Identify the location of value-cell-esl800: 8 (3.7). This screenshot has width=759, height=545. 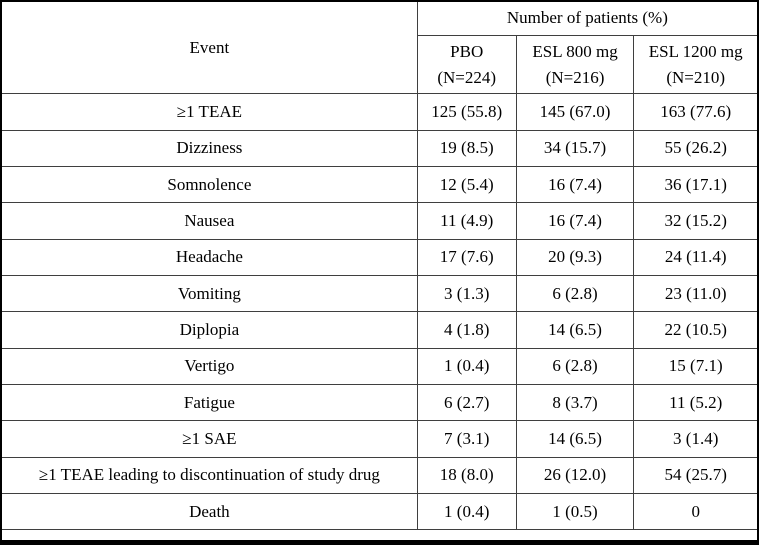
(575, 402).